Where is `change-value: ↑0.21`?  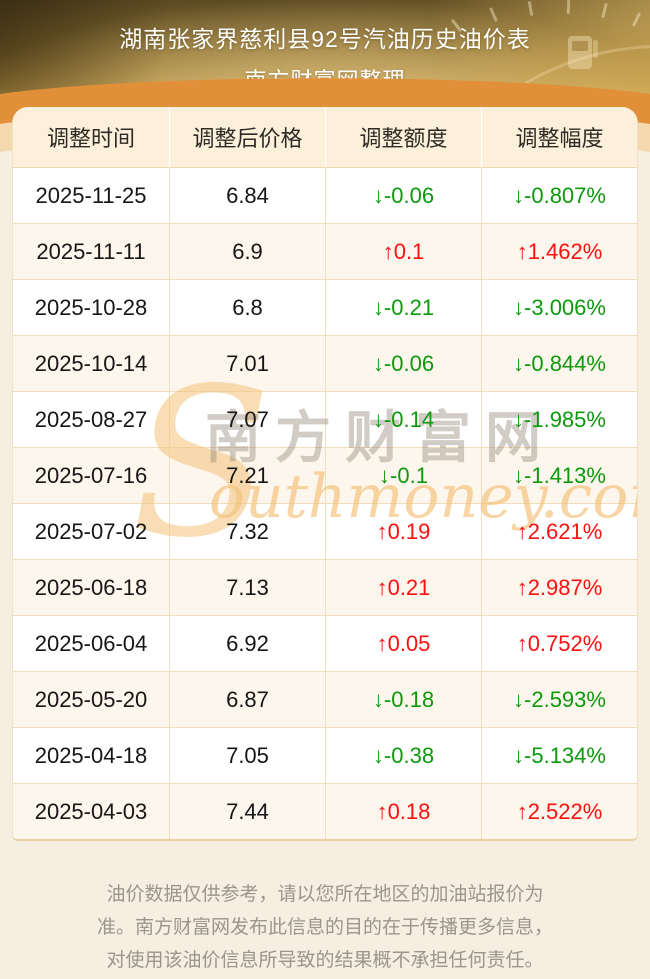 change-value: ↑0.21 is located at coordinates (403, 587).